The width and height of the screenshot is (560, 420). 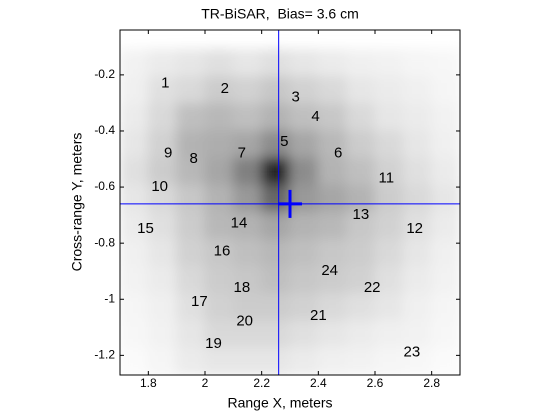 I want to click on y-tick-label: -0.8, so click(x=104, y=242).